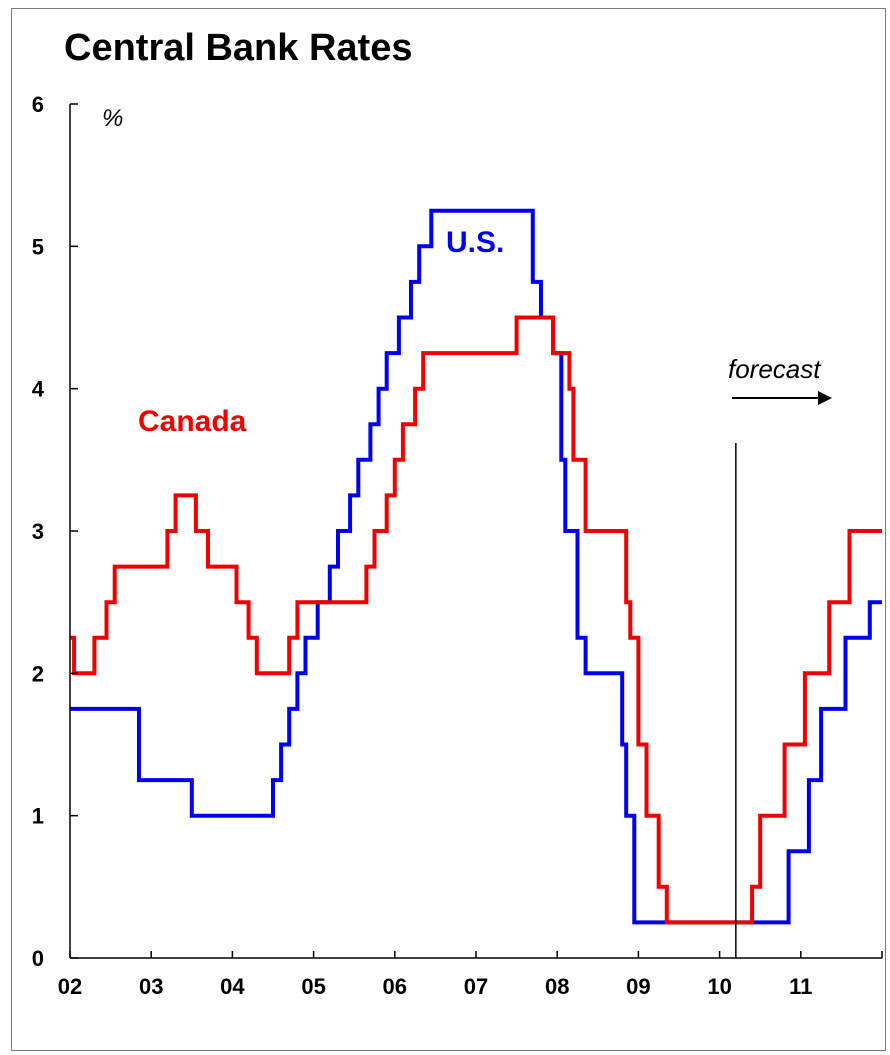 Image resolution: width=890 pixels, height=1055 pixels. Describe the element at coordinates (38, 246) in the screenshot. I see `y-tick-label: 5` at that location.